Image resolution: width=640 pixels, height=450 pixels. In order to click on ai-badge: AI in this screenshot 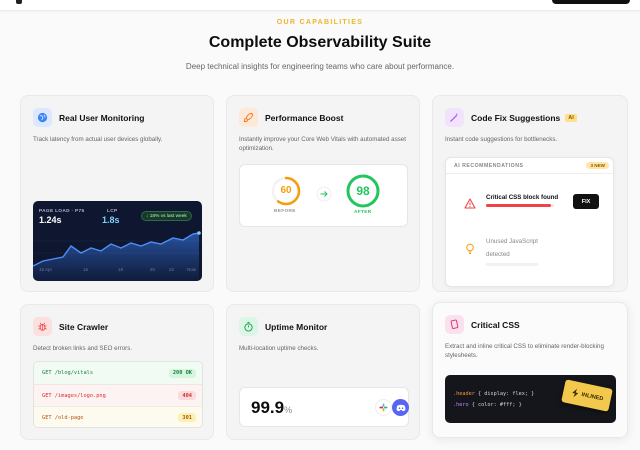, I will do `click(571, 117)`.